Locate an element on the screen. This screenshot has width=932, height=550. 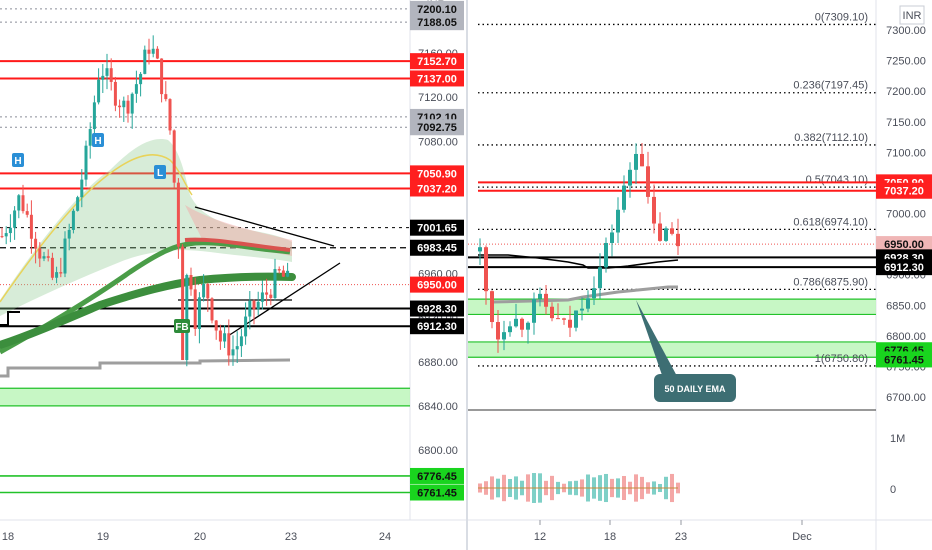
y-axis-tick-label: 6700.00 is located at coordinates (906, 398).